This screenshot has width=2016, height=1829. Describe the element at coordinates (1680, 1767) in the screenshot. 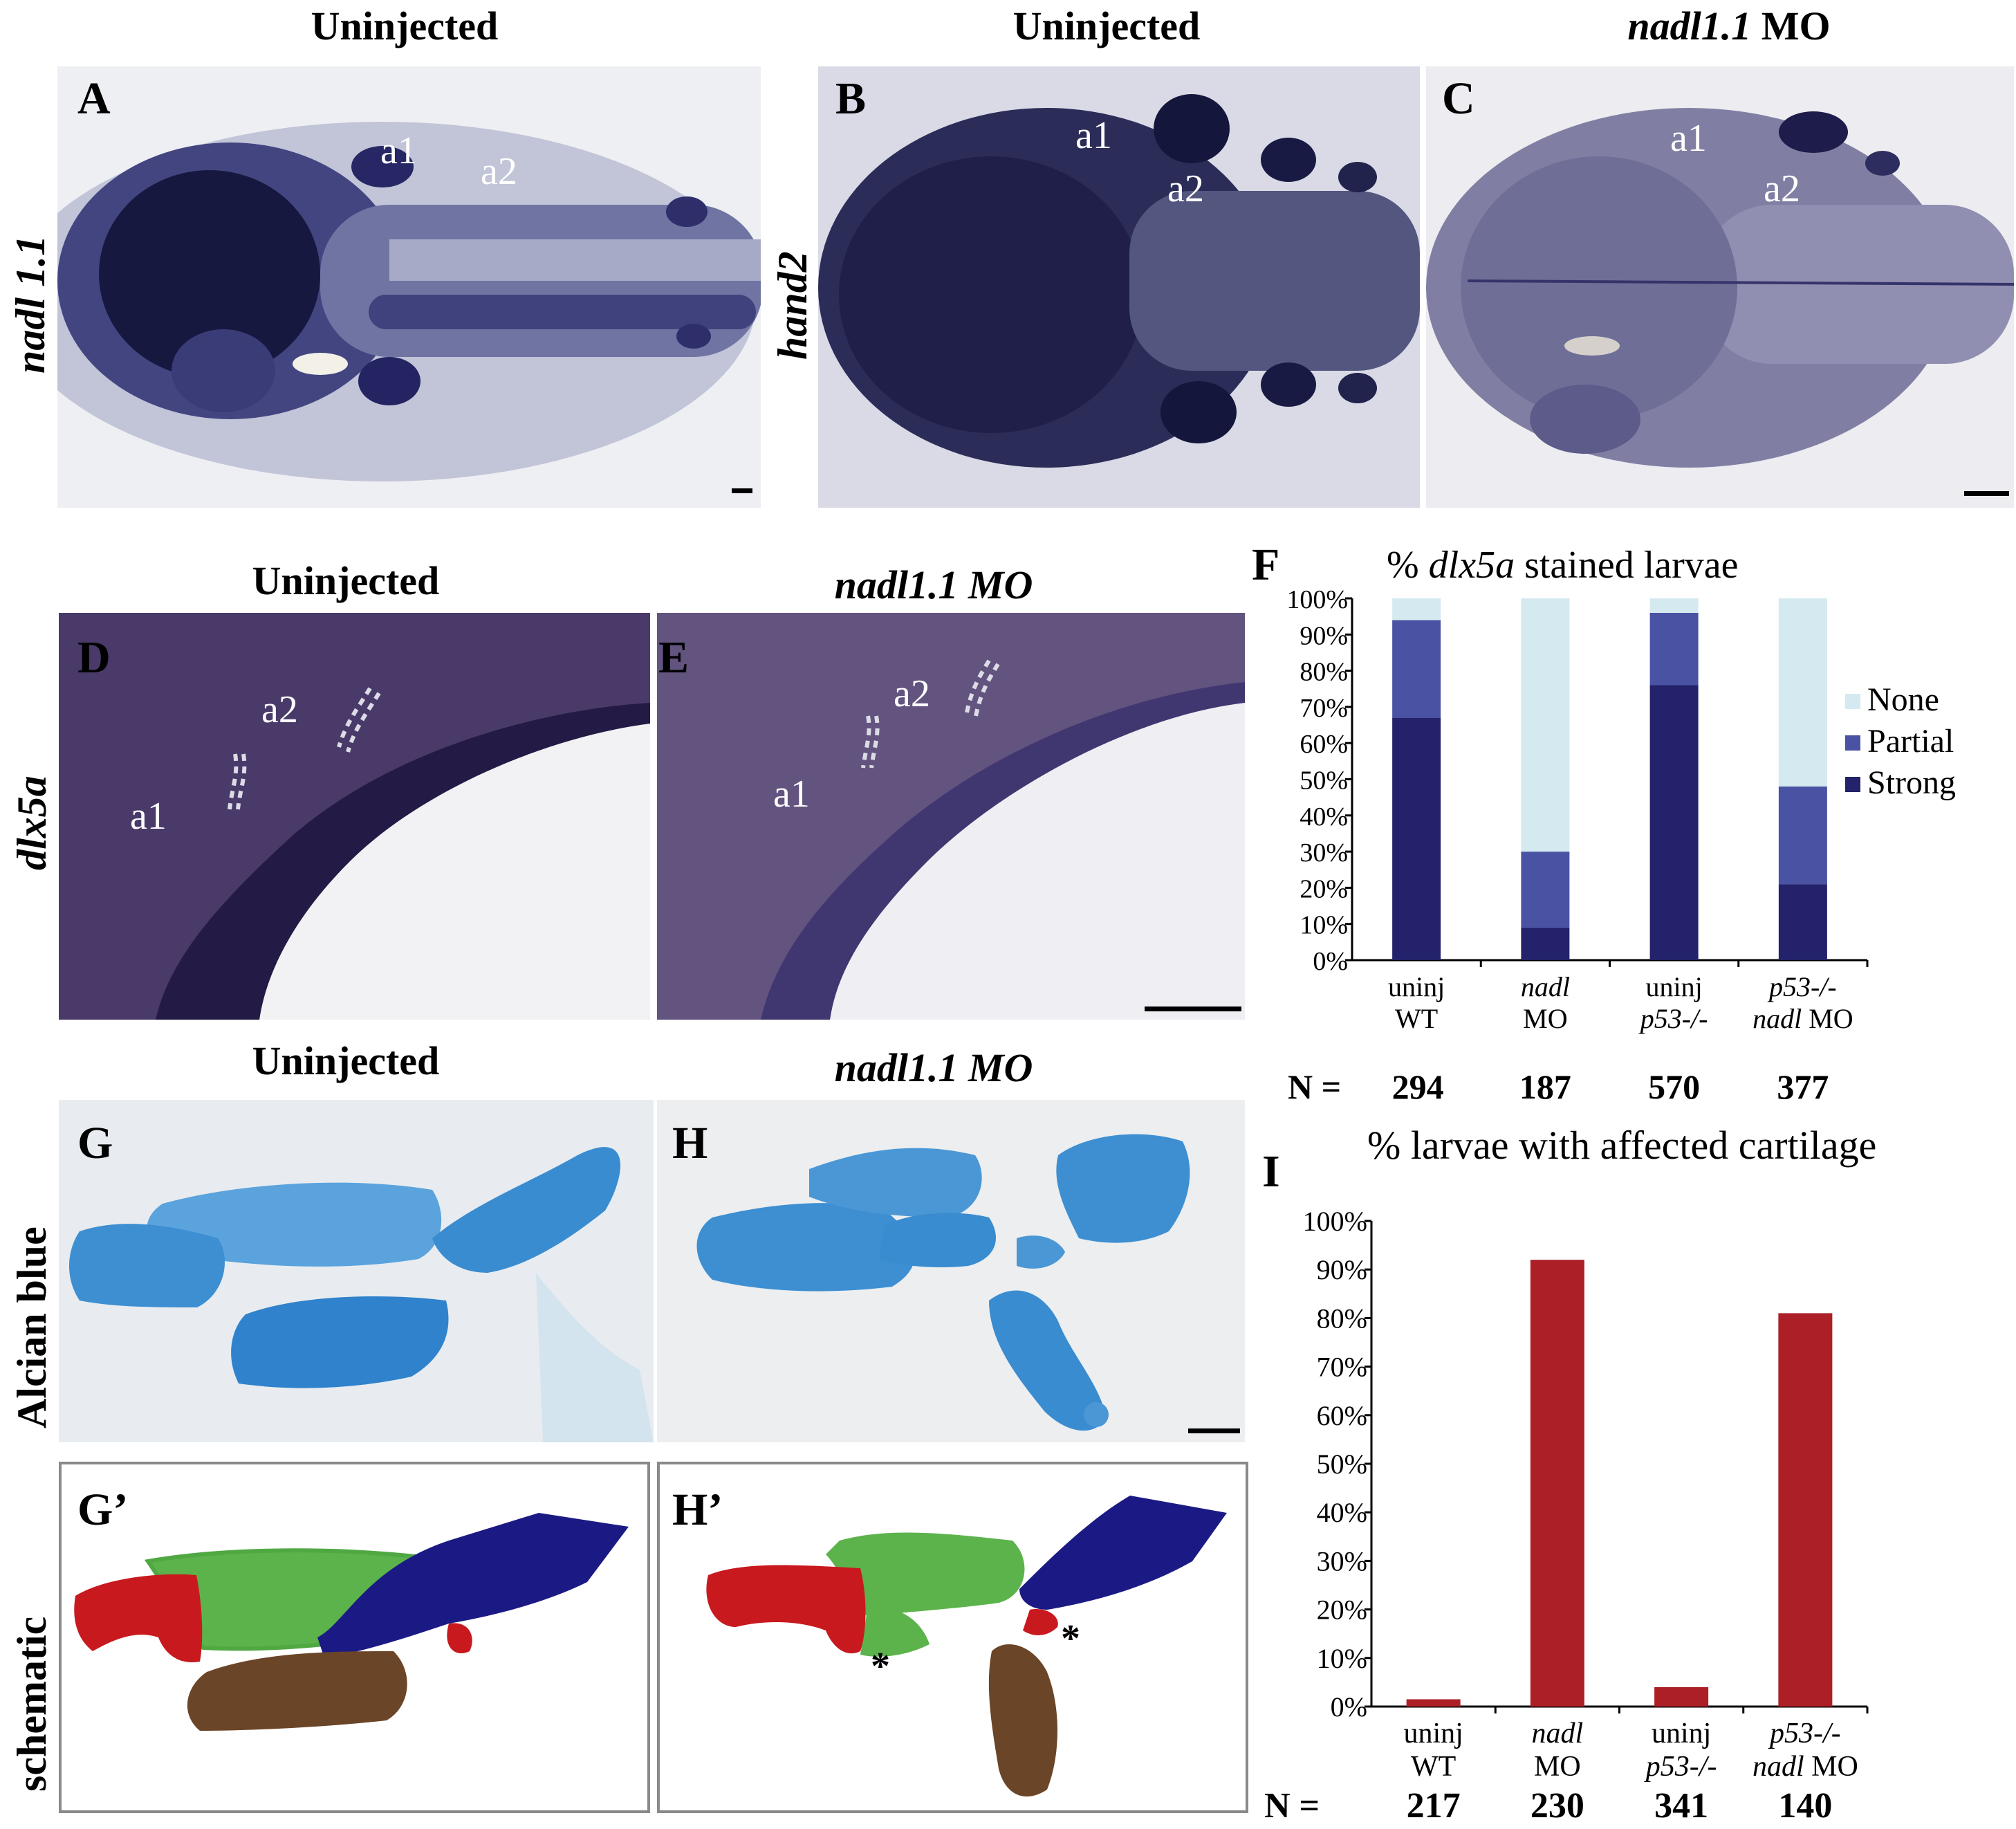

I see `chart-i-category-label-line2: p53-/-` at that location.